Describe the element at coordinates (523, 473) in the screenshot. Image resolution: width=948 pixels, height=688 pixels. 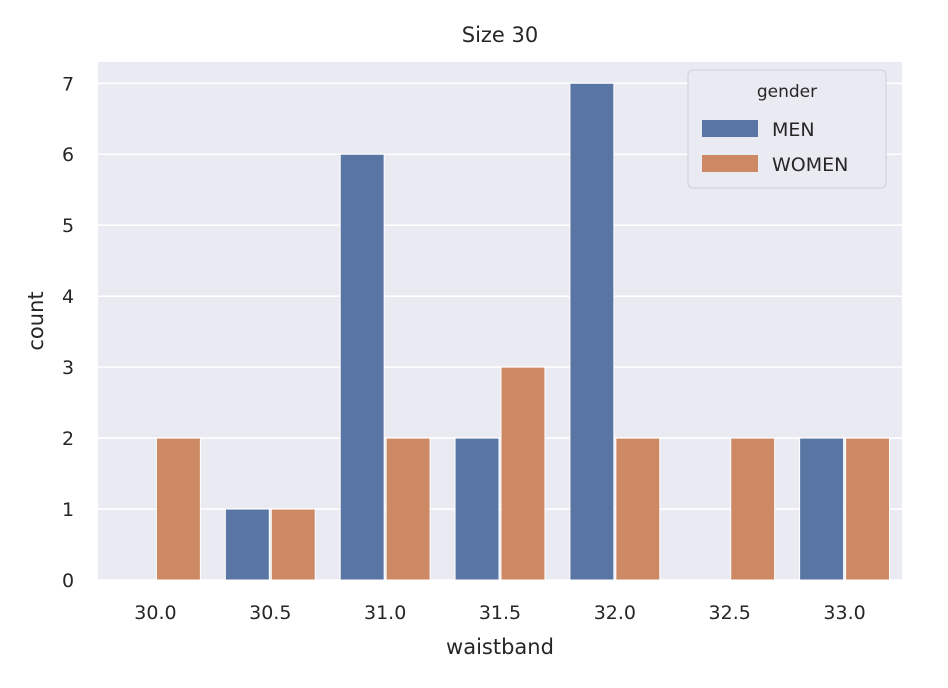
I see `bar-women-31.5` at that location.